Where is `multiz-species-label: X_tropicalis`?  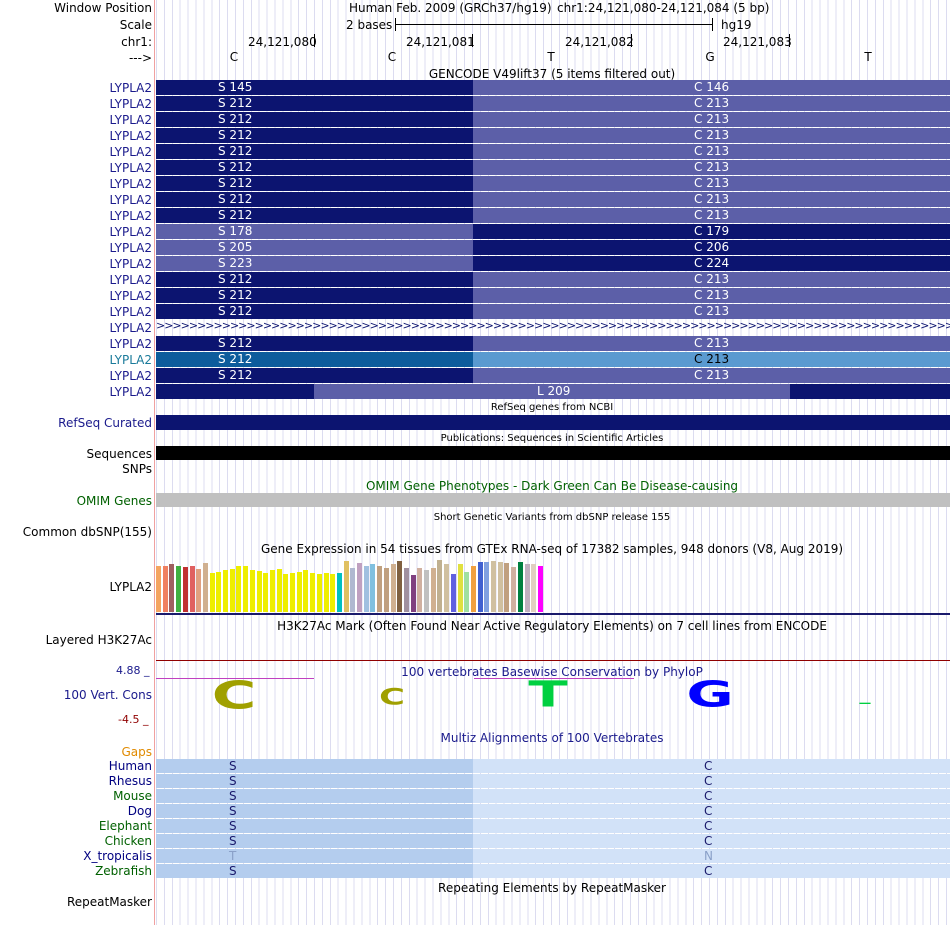
multiz-species-label: X_tropicalis is located at coordinates (117, 856).